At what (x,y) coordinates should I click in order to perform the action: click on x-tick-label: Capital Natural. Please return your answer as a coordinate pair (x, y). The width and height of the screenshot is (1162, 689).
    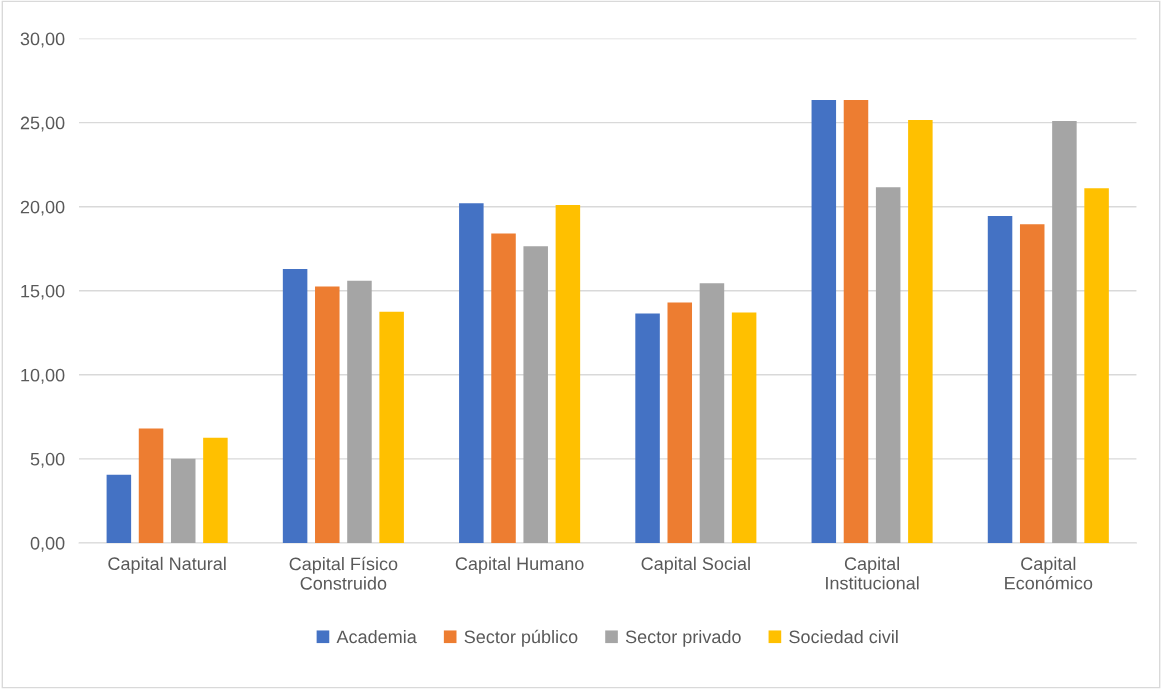
    Looking at the image, I should click on (167, 565).